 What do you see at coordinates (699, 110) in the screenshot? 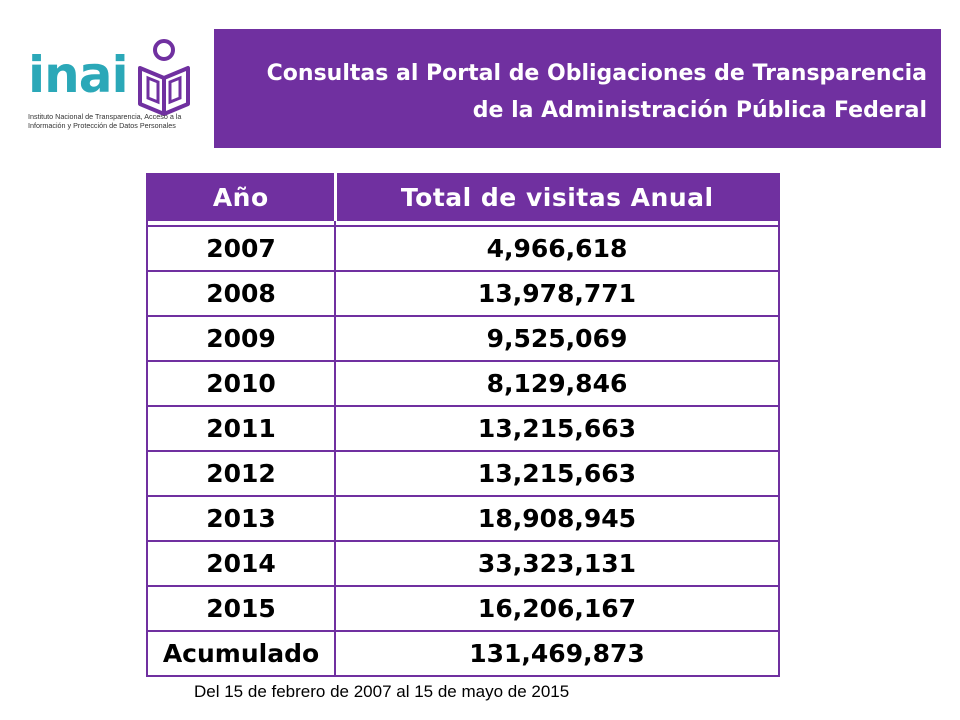
I see `page-title-line2: de la Administración Pública Federal` at bounding box center [699, 110].